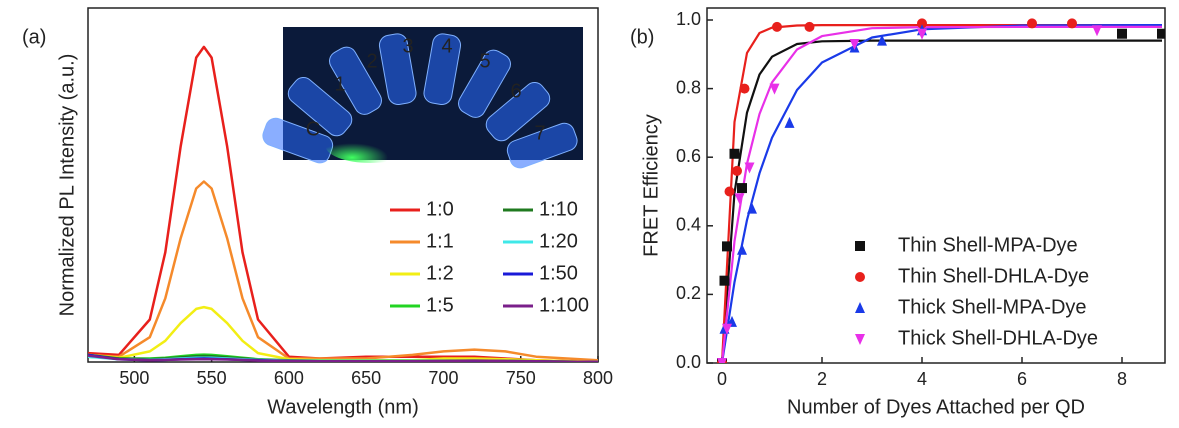 This screenshot has height=428, width=1179. What do you see at coordinates (558, 241) in the screenshot?
I see `legend-label: 1:20` at bounding box center [558, 241].